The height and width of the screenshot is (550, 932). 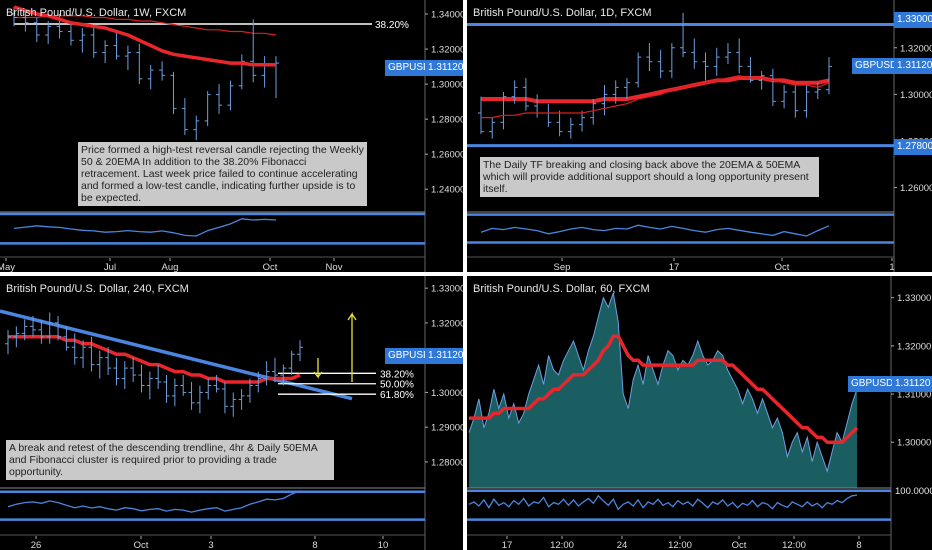 I want to click on daily-badge-value: 1.31120, so click(x=914, y=65).